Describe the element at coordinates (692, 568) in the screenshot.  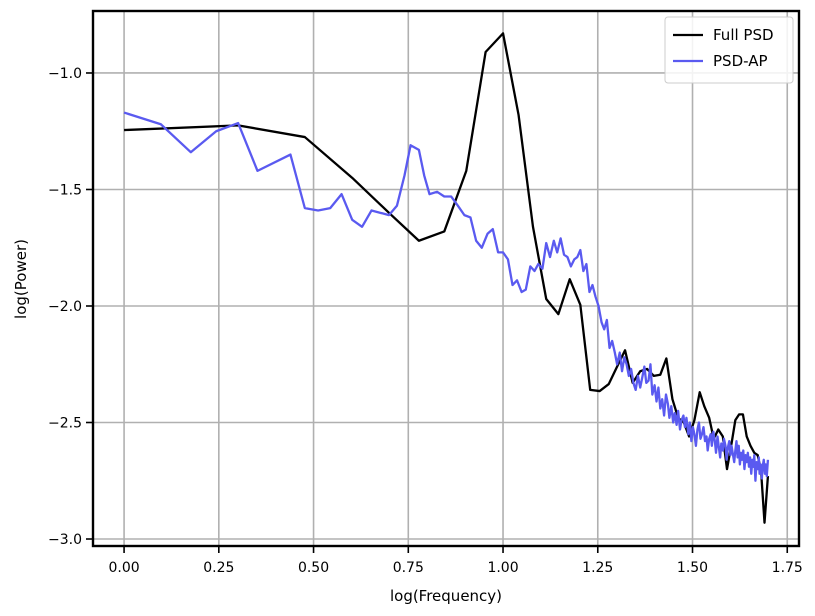
I see `x-tick-label: 1.50` at that location.